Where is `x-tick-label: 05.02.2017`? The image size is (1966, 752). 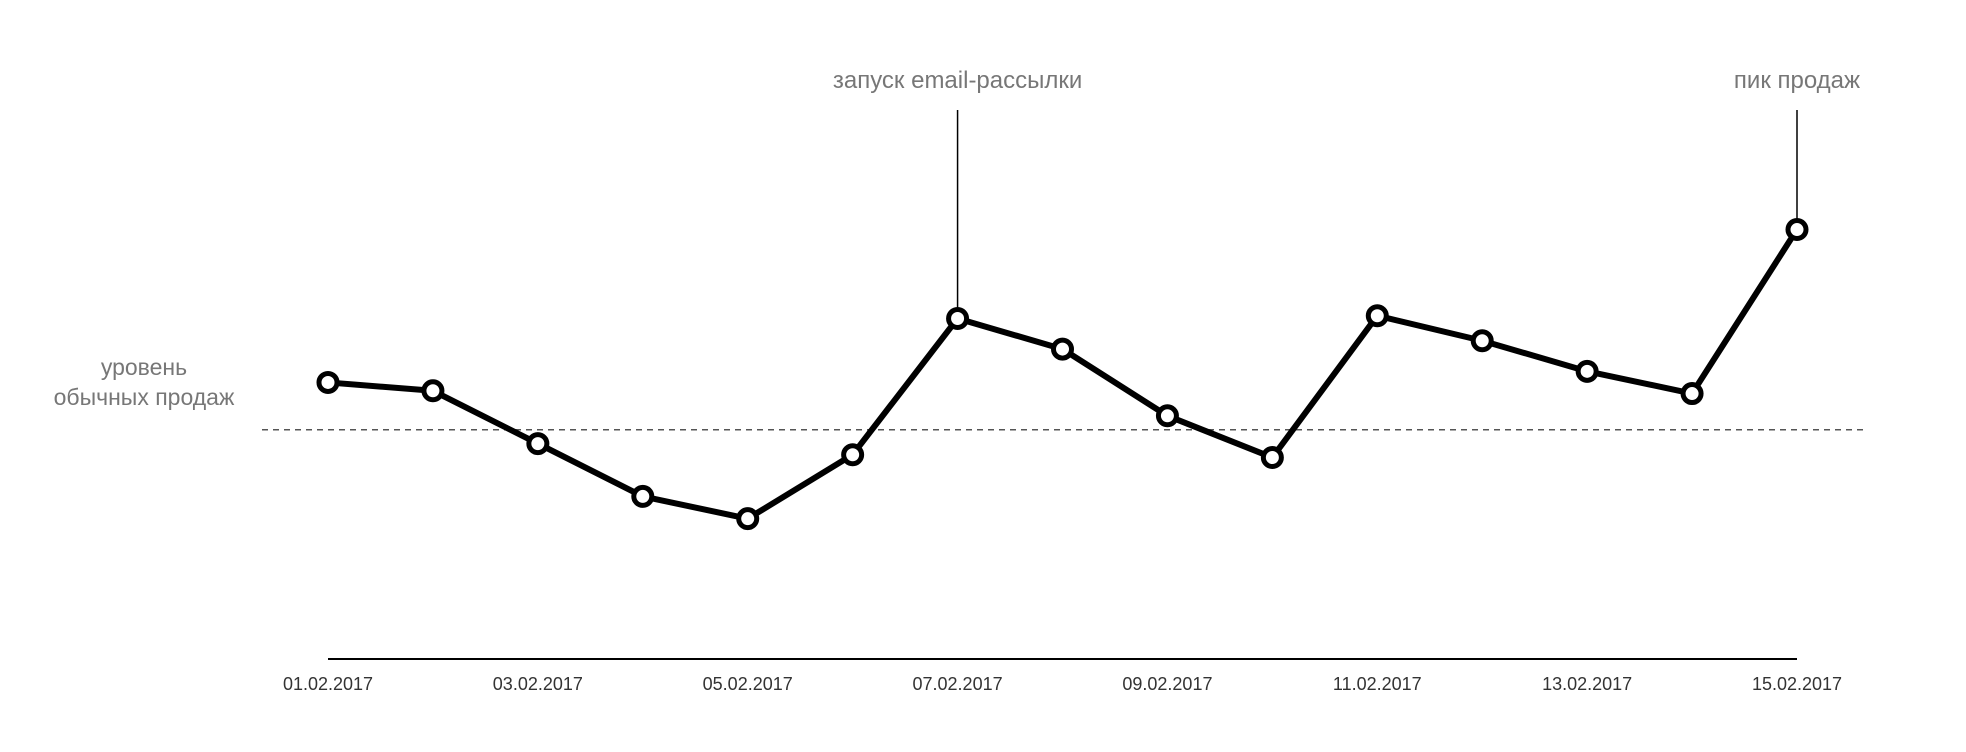 x-tick-label: 05.02.2017 is located at coordinates (748, 684).